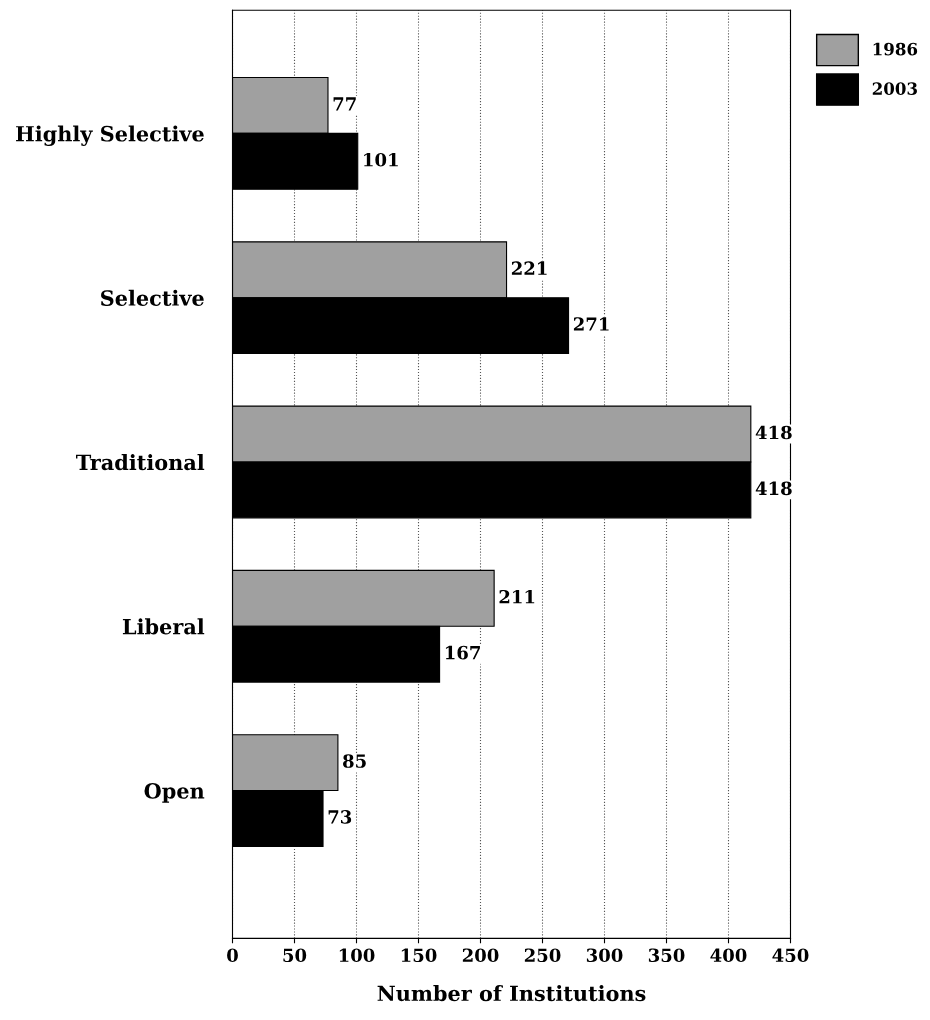 This screenshot has height=1020, width=930. I want to click on data-label: 101, so click(381, 159).